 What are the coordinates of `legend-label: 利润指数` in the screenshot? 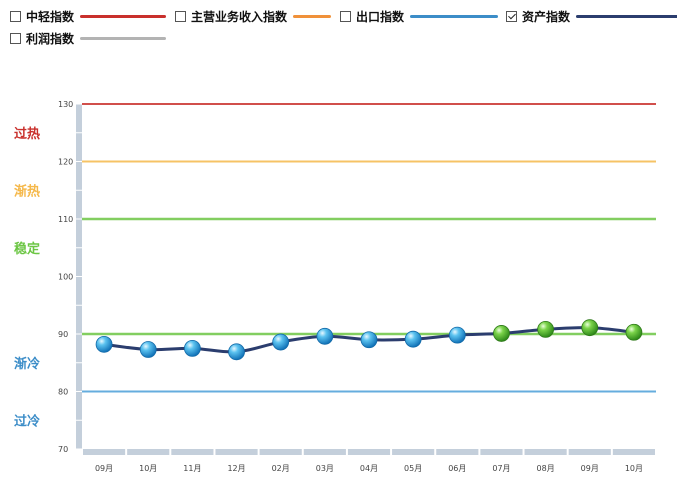 It's located at (50, 38).